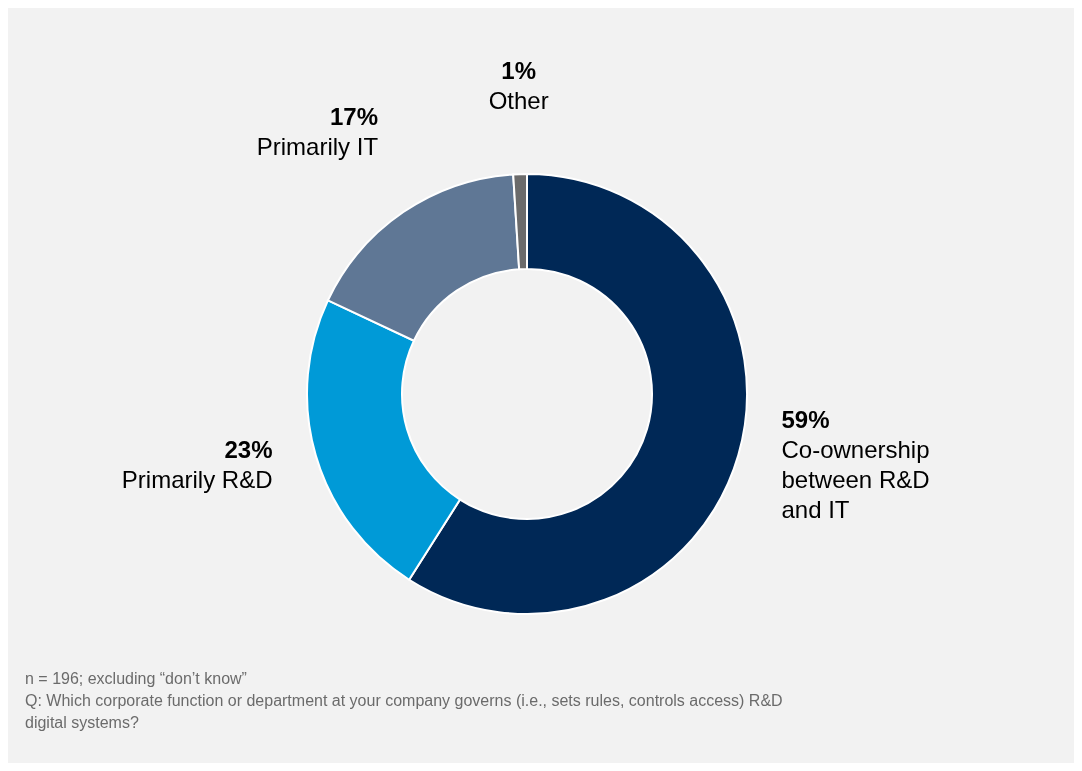 The image size is (1082, 771). I want to click on text: Q: Which corporate function or department at your company governs (i.e., sets rules, controls access) R&D digital systems?, so click(404, 712).